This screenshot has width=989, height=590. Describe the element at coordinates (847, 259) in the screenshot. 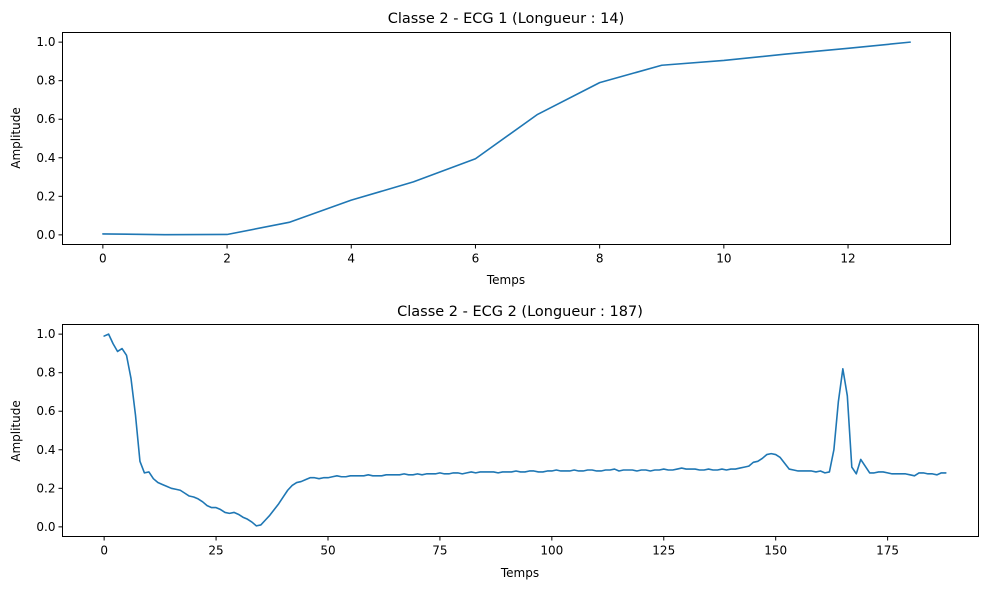

I see `x-tick-label: 12` at that location.